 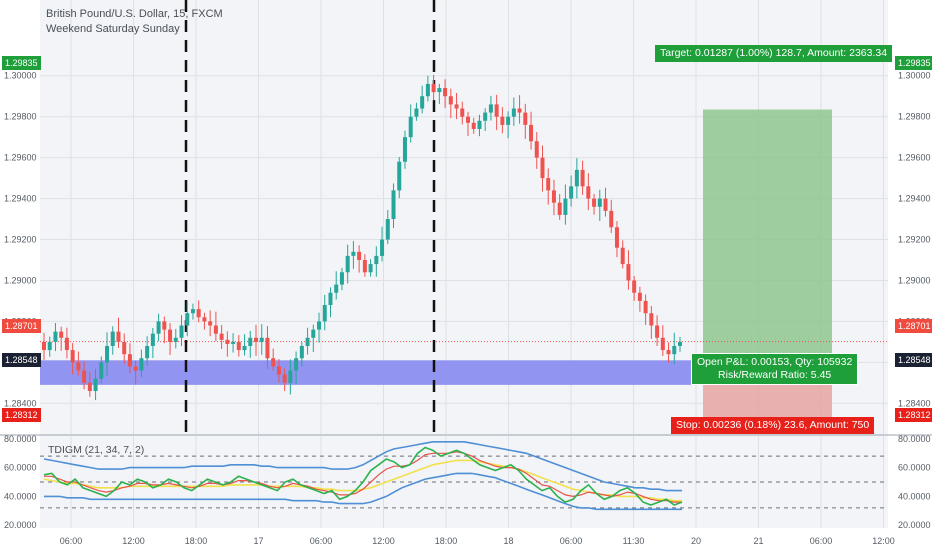 I want to click on time-tick-label: 18:00, so click(x=196, y=541).